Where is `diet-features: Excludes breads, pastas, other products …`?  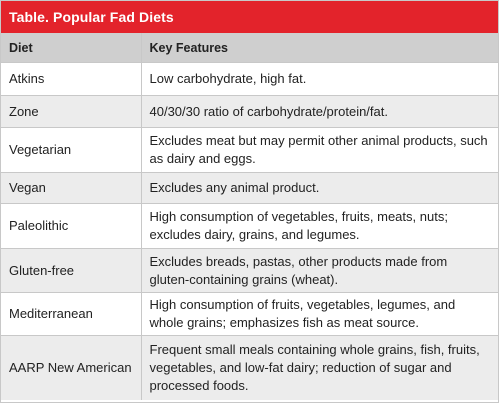 diet-features: Excludes breads, pastas, other products … is located at coordinates (319, 270).